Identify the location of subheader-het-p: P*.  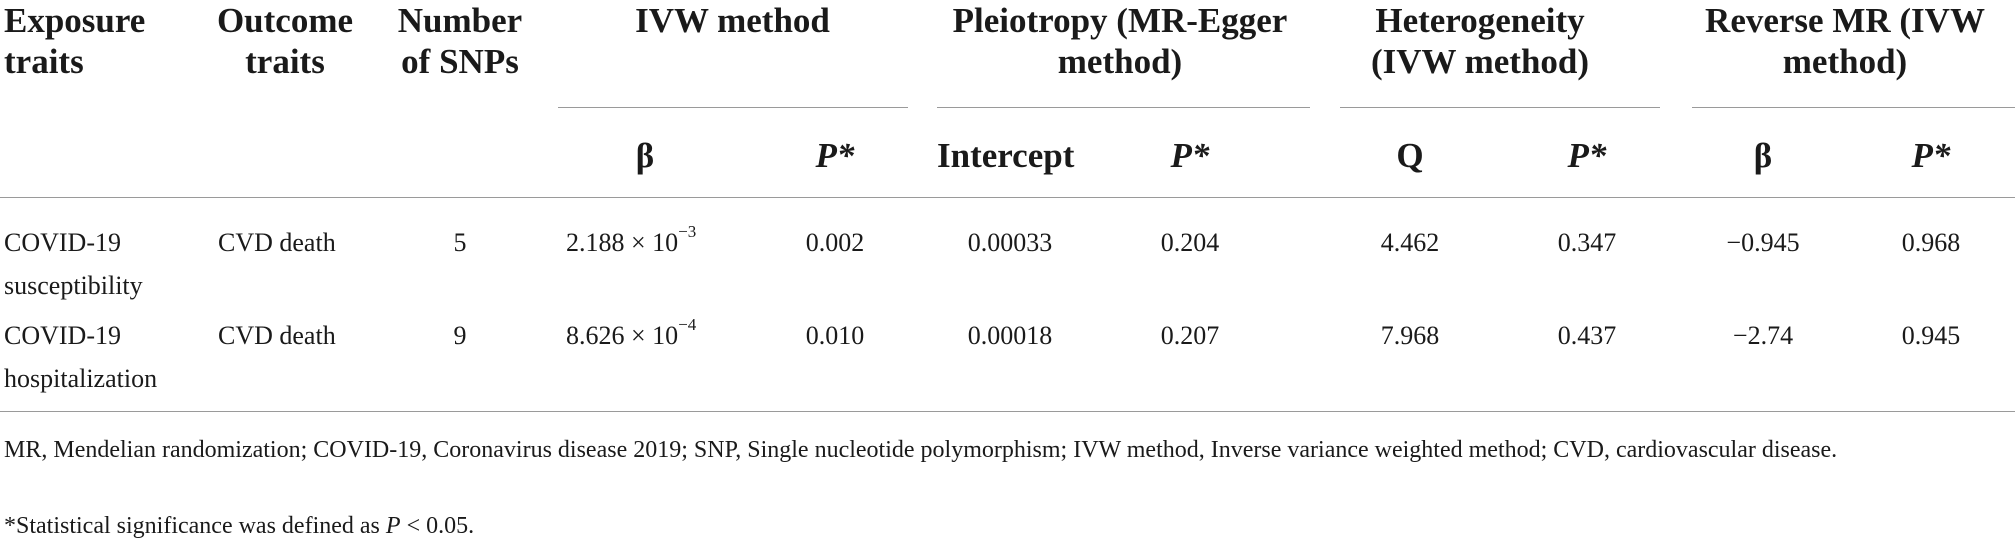
(1587, 155).